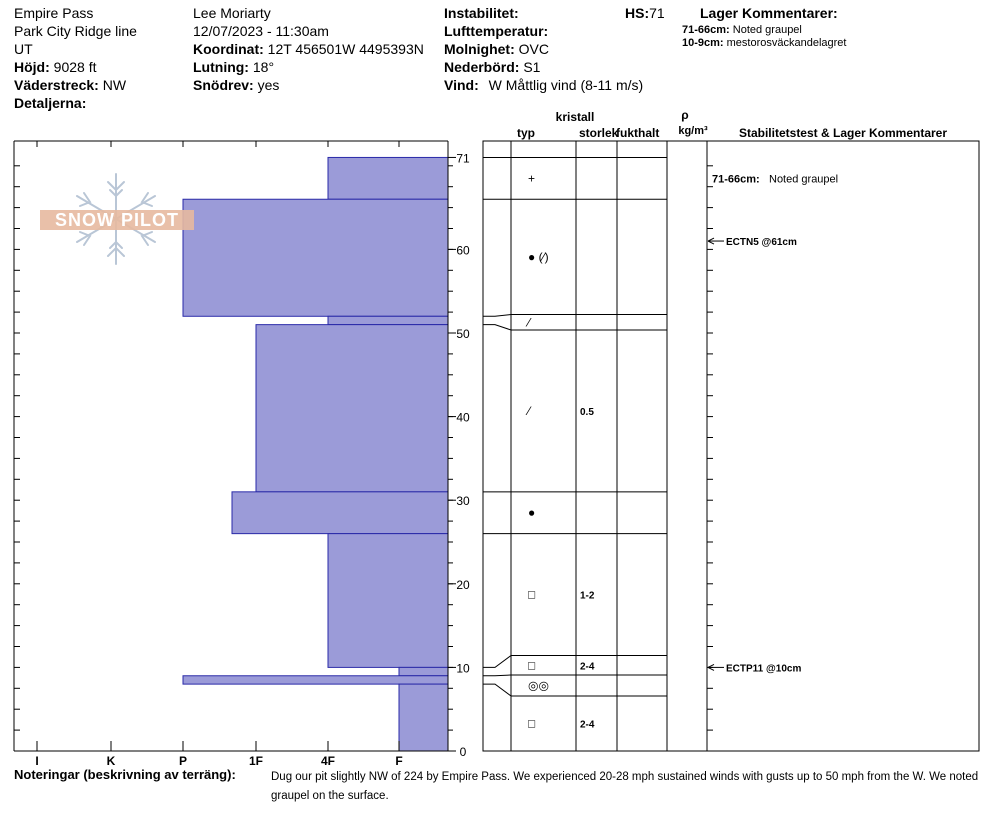  What do you see at coordinates (268, 85) in the screenshot?
I see `drift-value: yes` at bounding box center [268, 85].